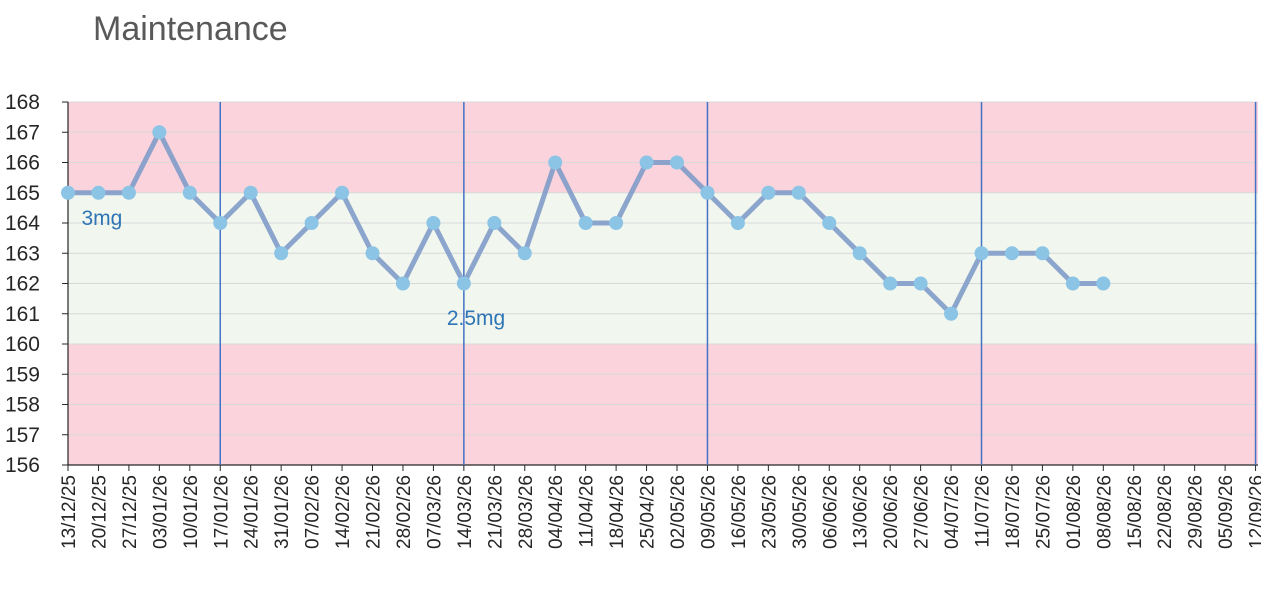  I want to click on y-tick-label: 164, so click(22, 223).